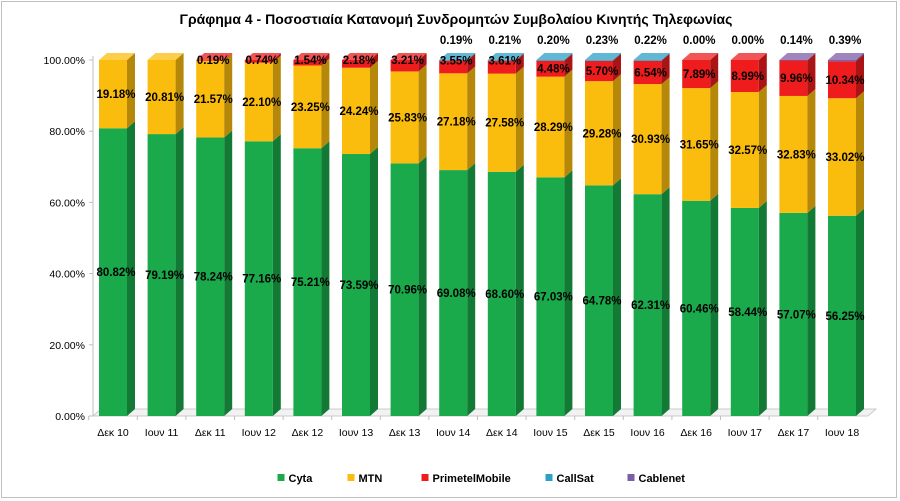 The width and height of the screenshot is (900, 501). I want to click on data-label-primetelmobile: 8.99%, so click(747, 77).